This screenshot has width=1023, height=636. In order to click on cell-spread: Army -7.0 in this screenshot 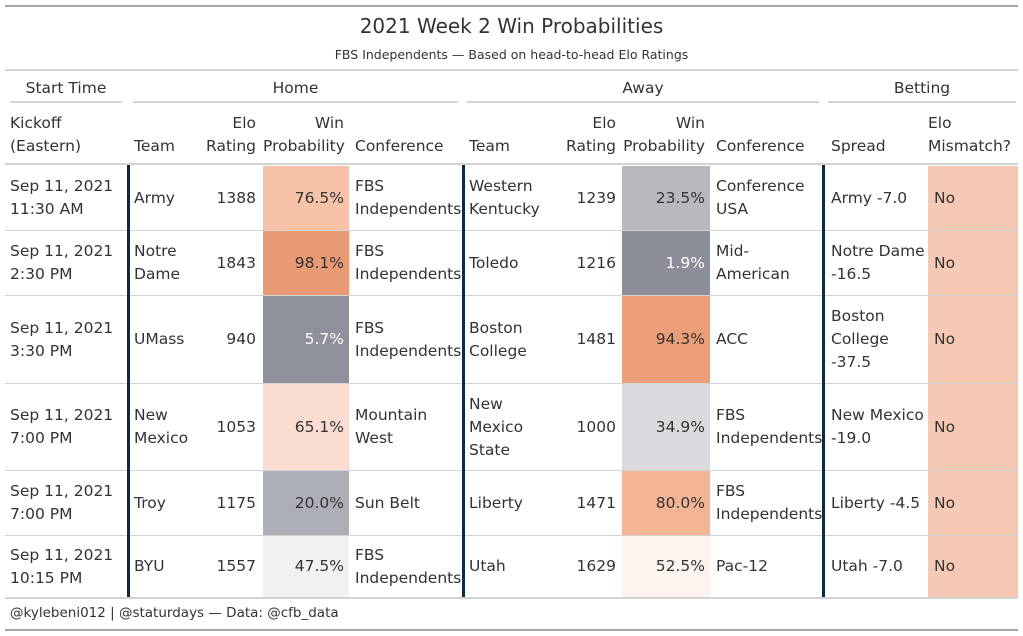, I will do `click(869, 197)`.